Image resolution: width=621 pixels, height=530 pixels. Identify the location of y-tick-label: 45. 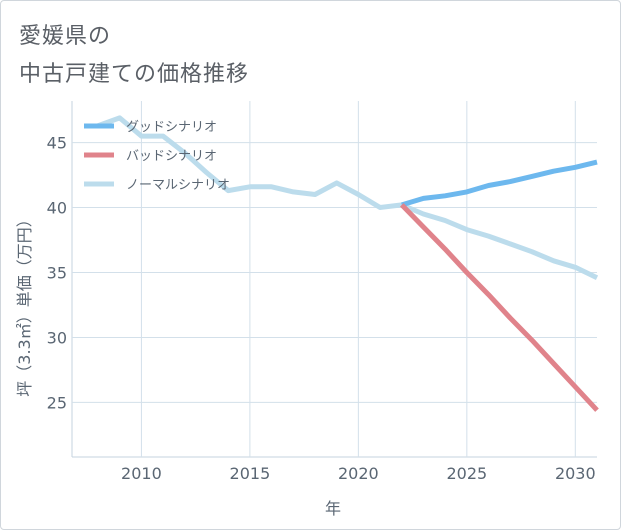
(57, 143).